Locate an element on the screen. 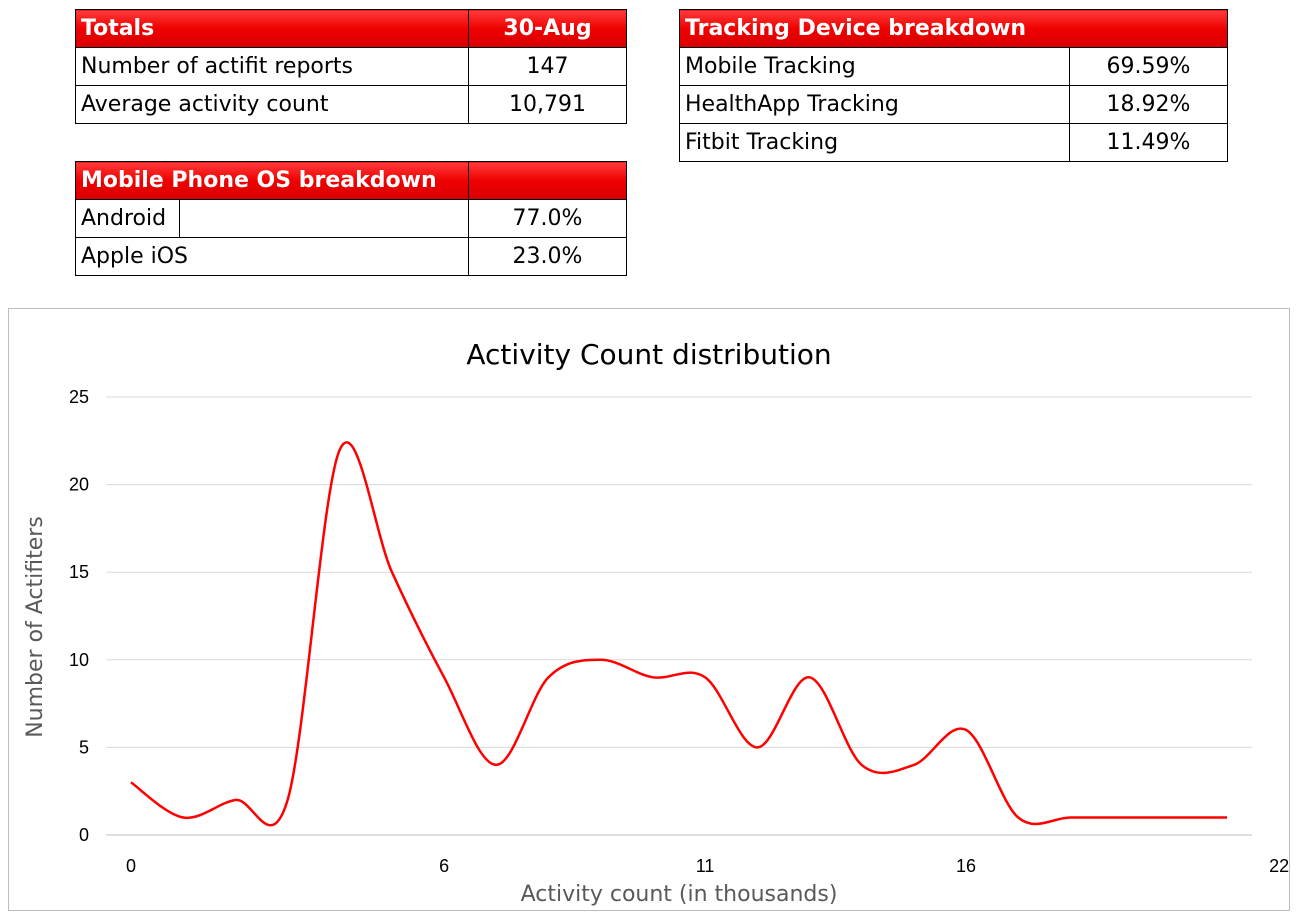 The image size is (1303, 917). table-row: Apple iOS 23.0% is located at coordinates (351, 256).